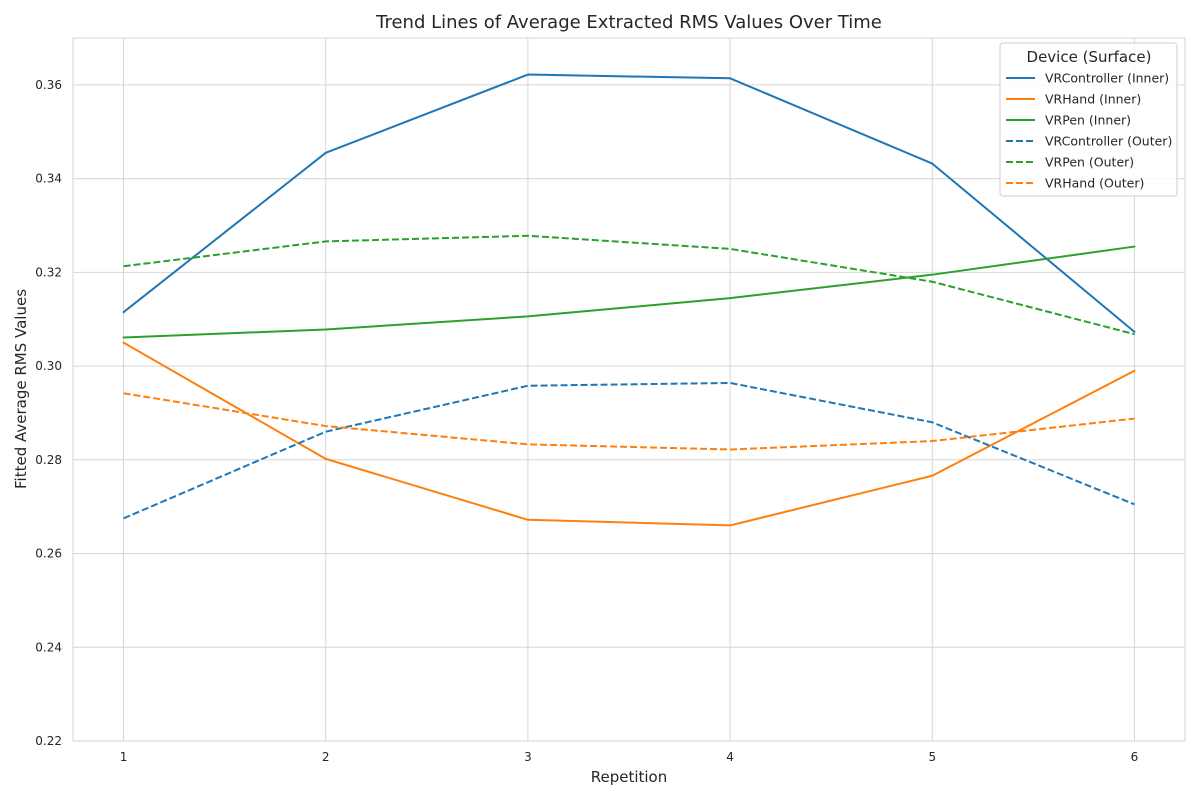  I want to click on y-tick-label: 0.22, so click(48, 741).